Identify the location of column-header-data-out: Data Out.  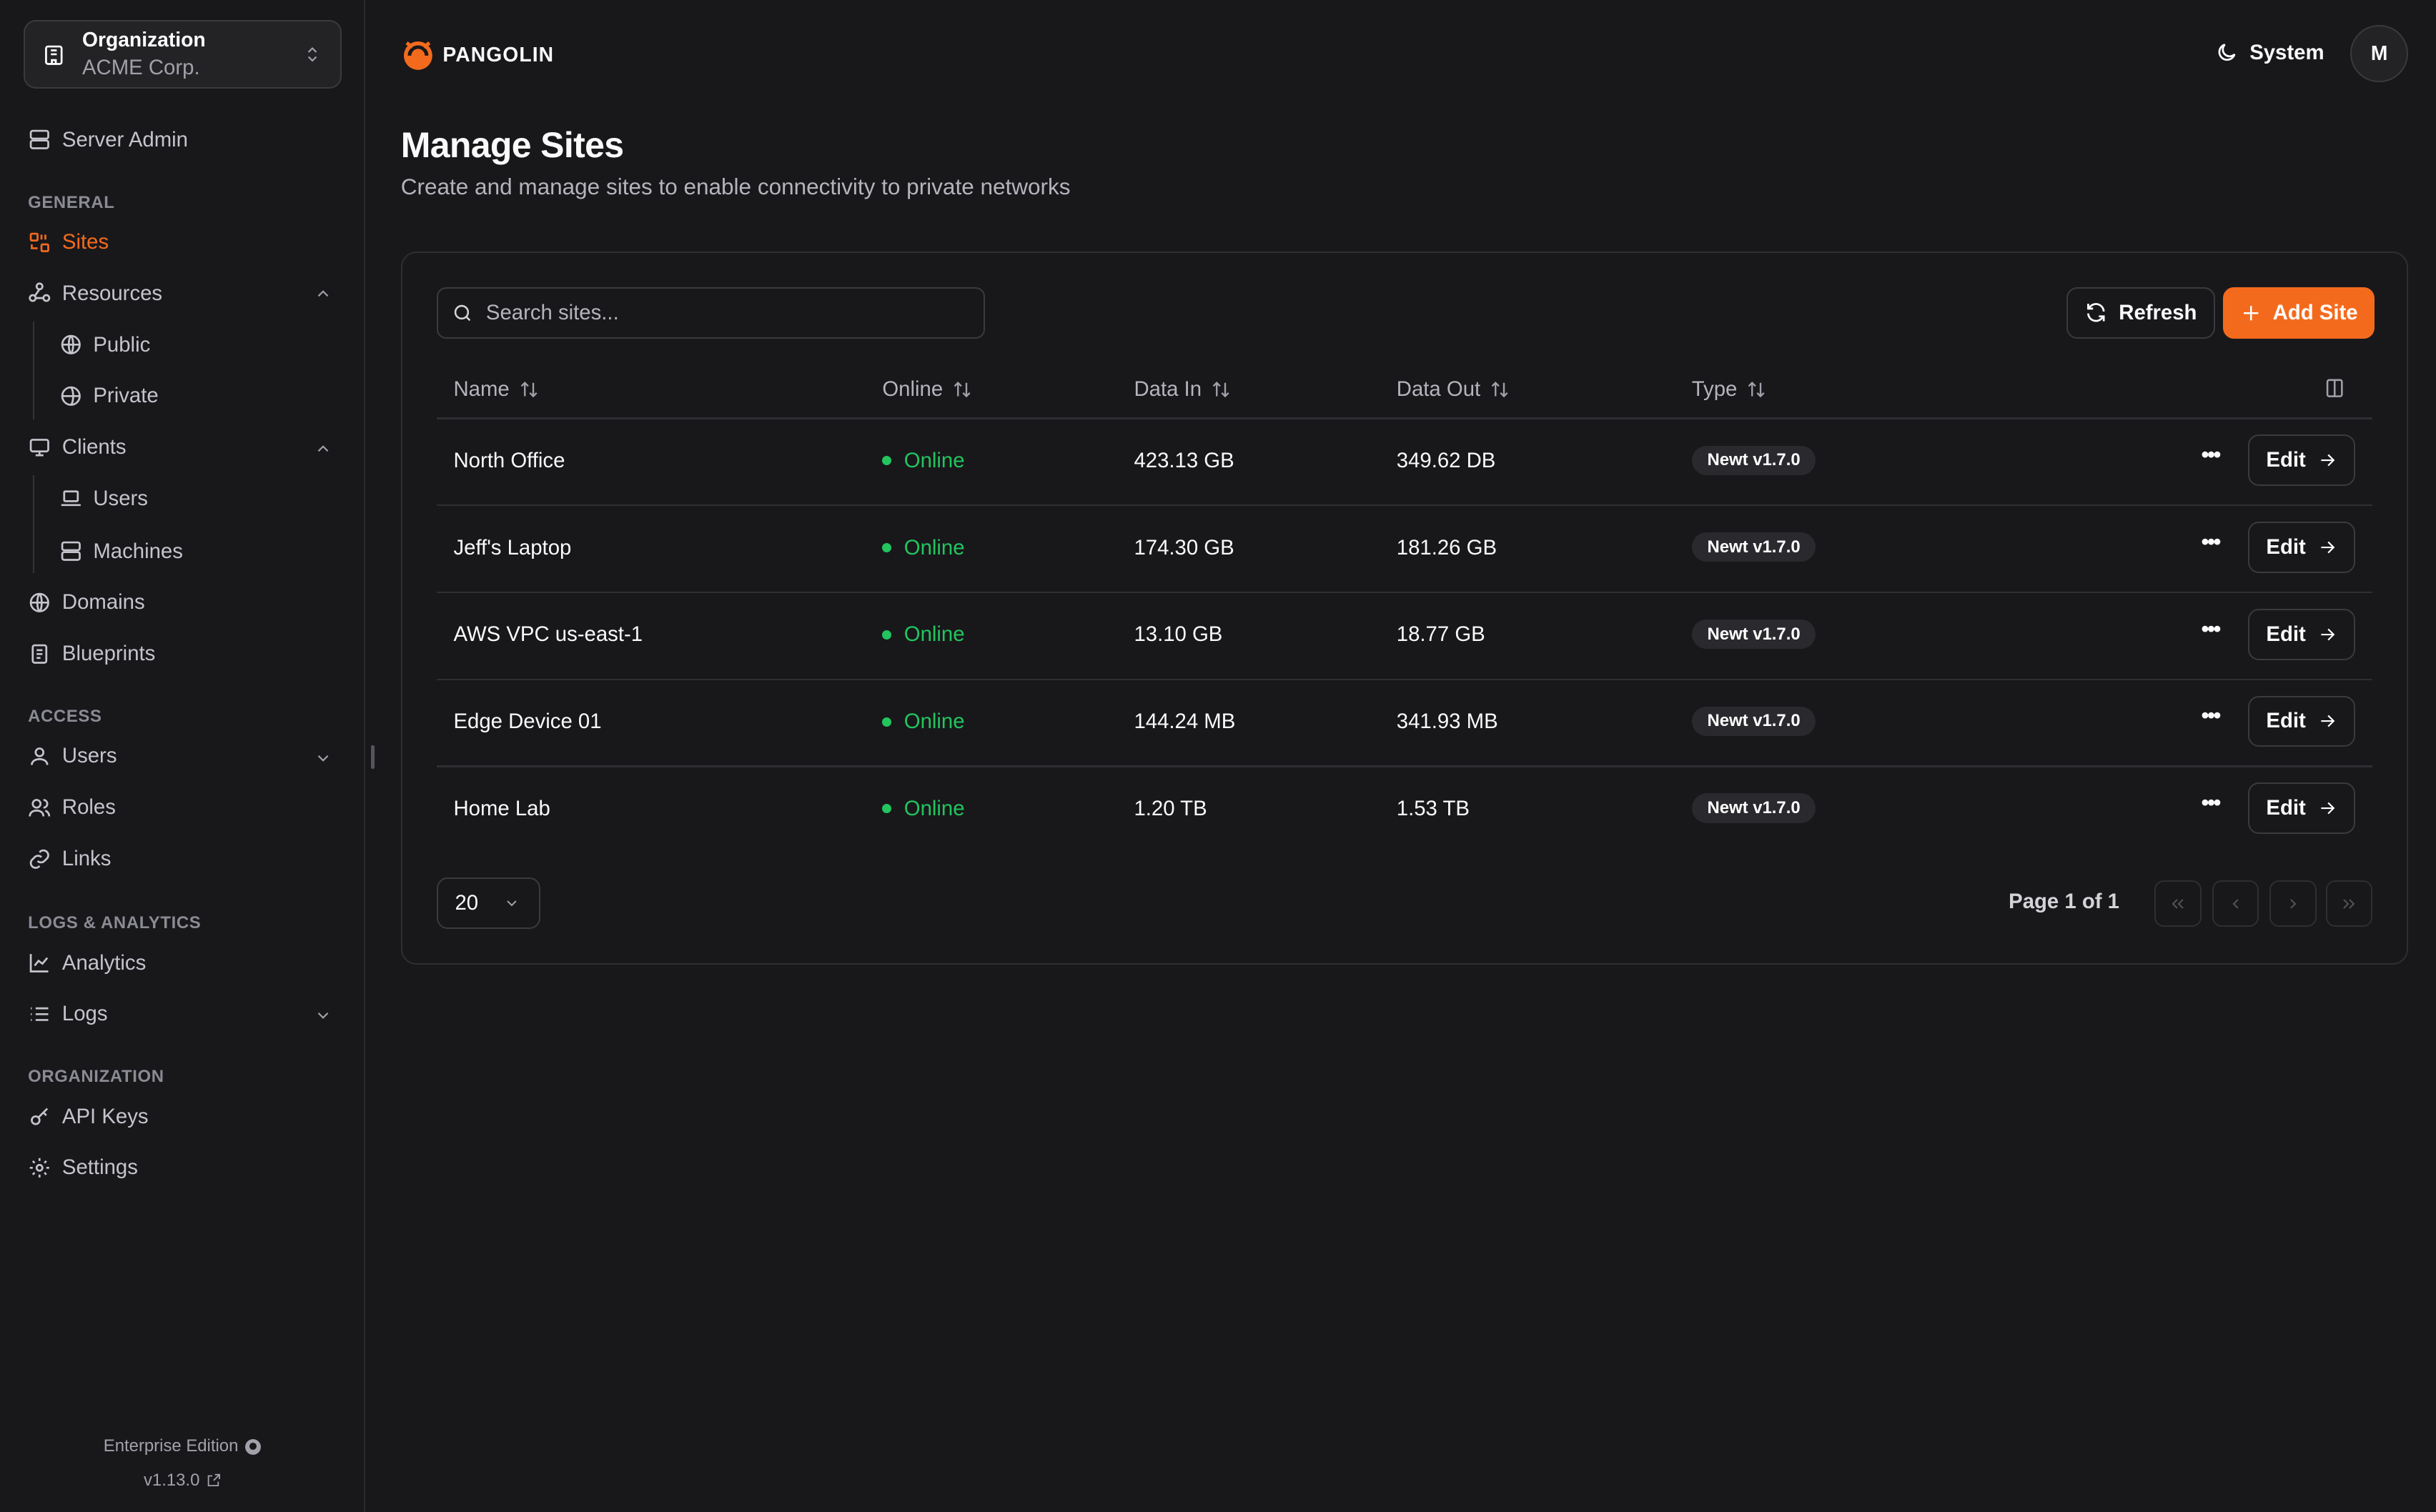
(1454, 389).